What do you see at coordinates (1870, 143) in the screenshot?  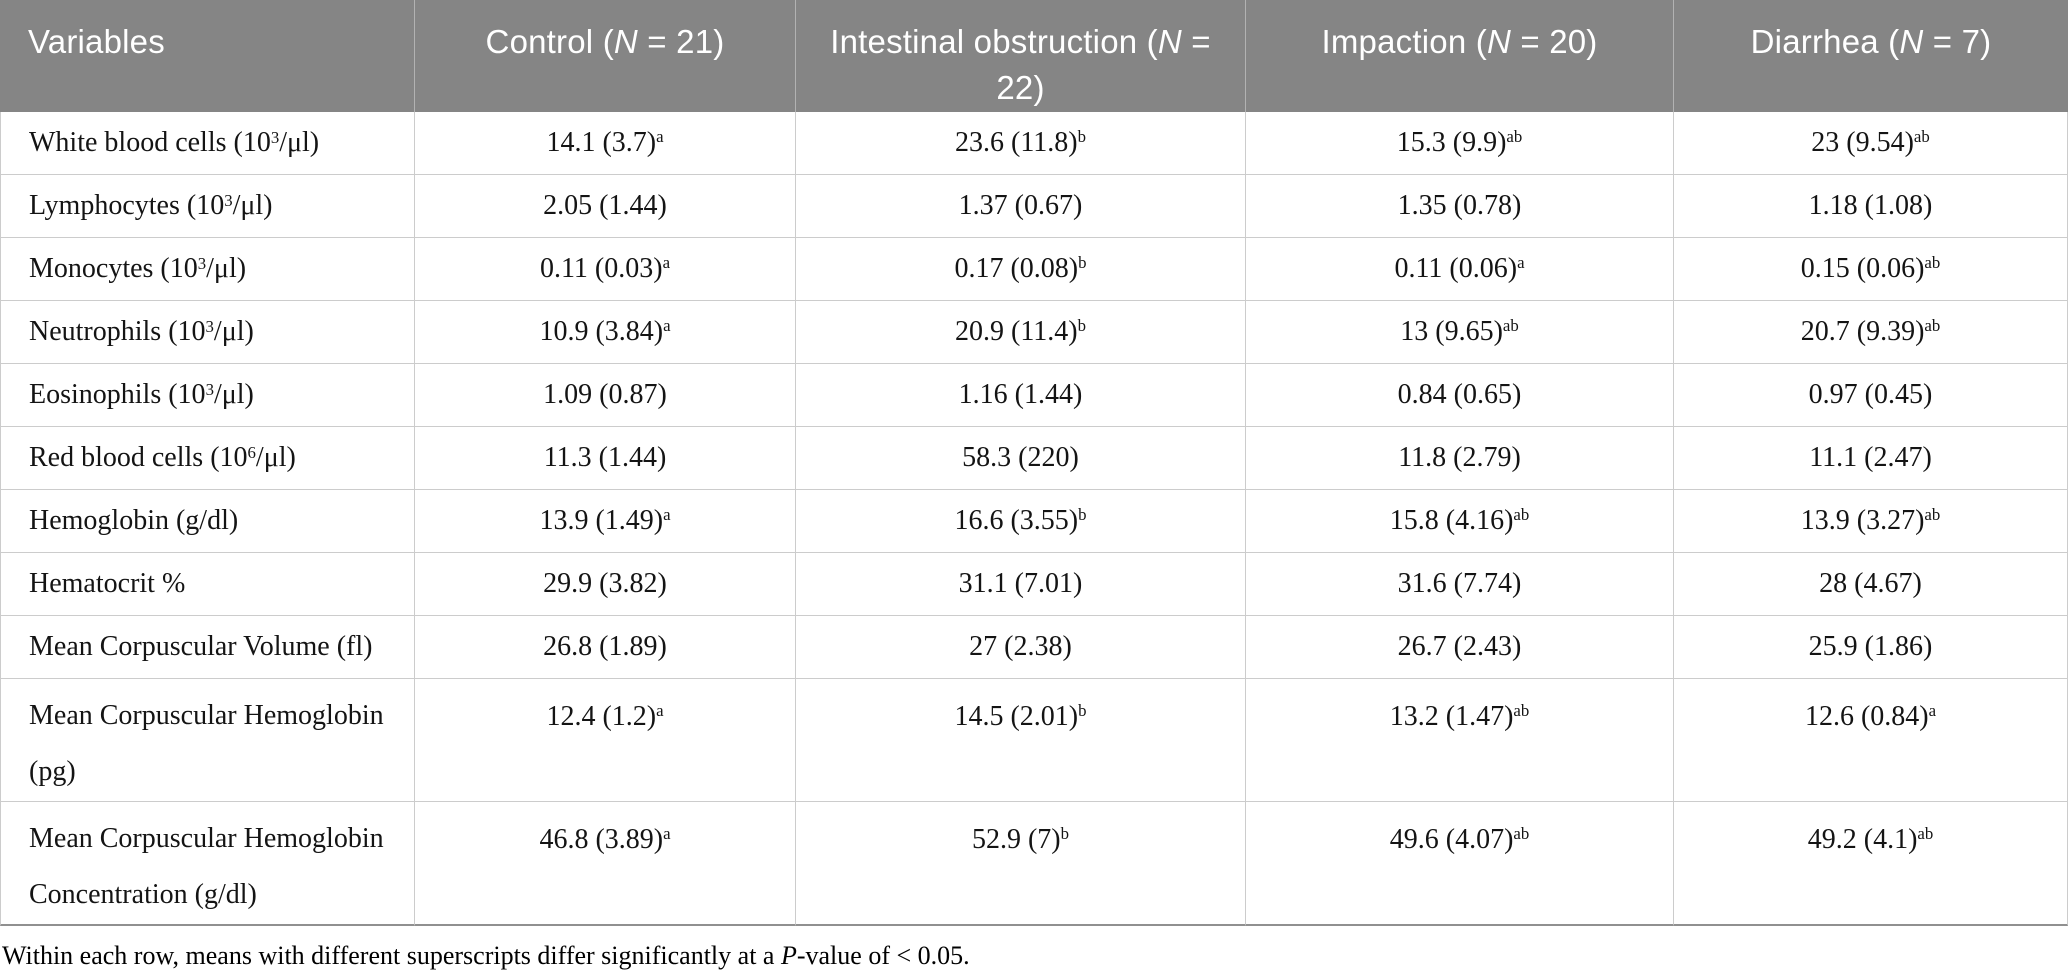 I see `value-cell: 23 (9.54)ab` at bounding box center [1870, 143].